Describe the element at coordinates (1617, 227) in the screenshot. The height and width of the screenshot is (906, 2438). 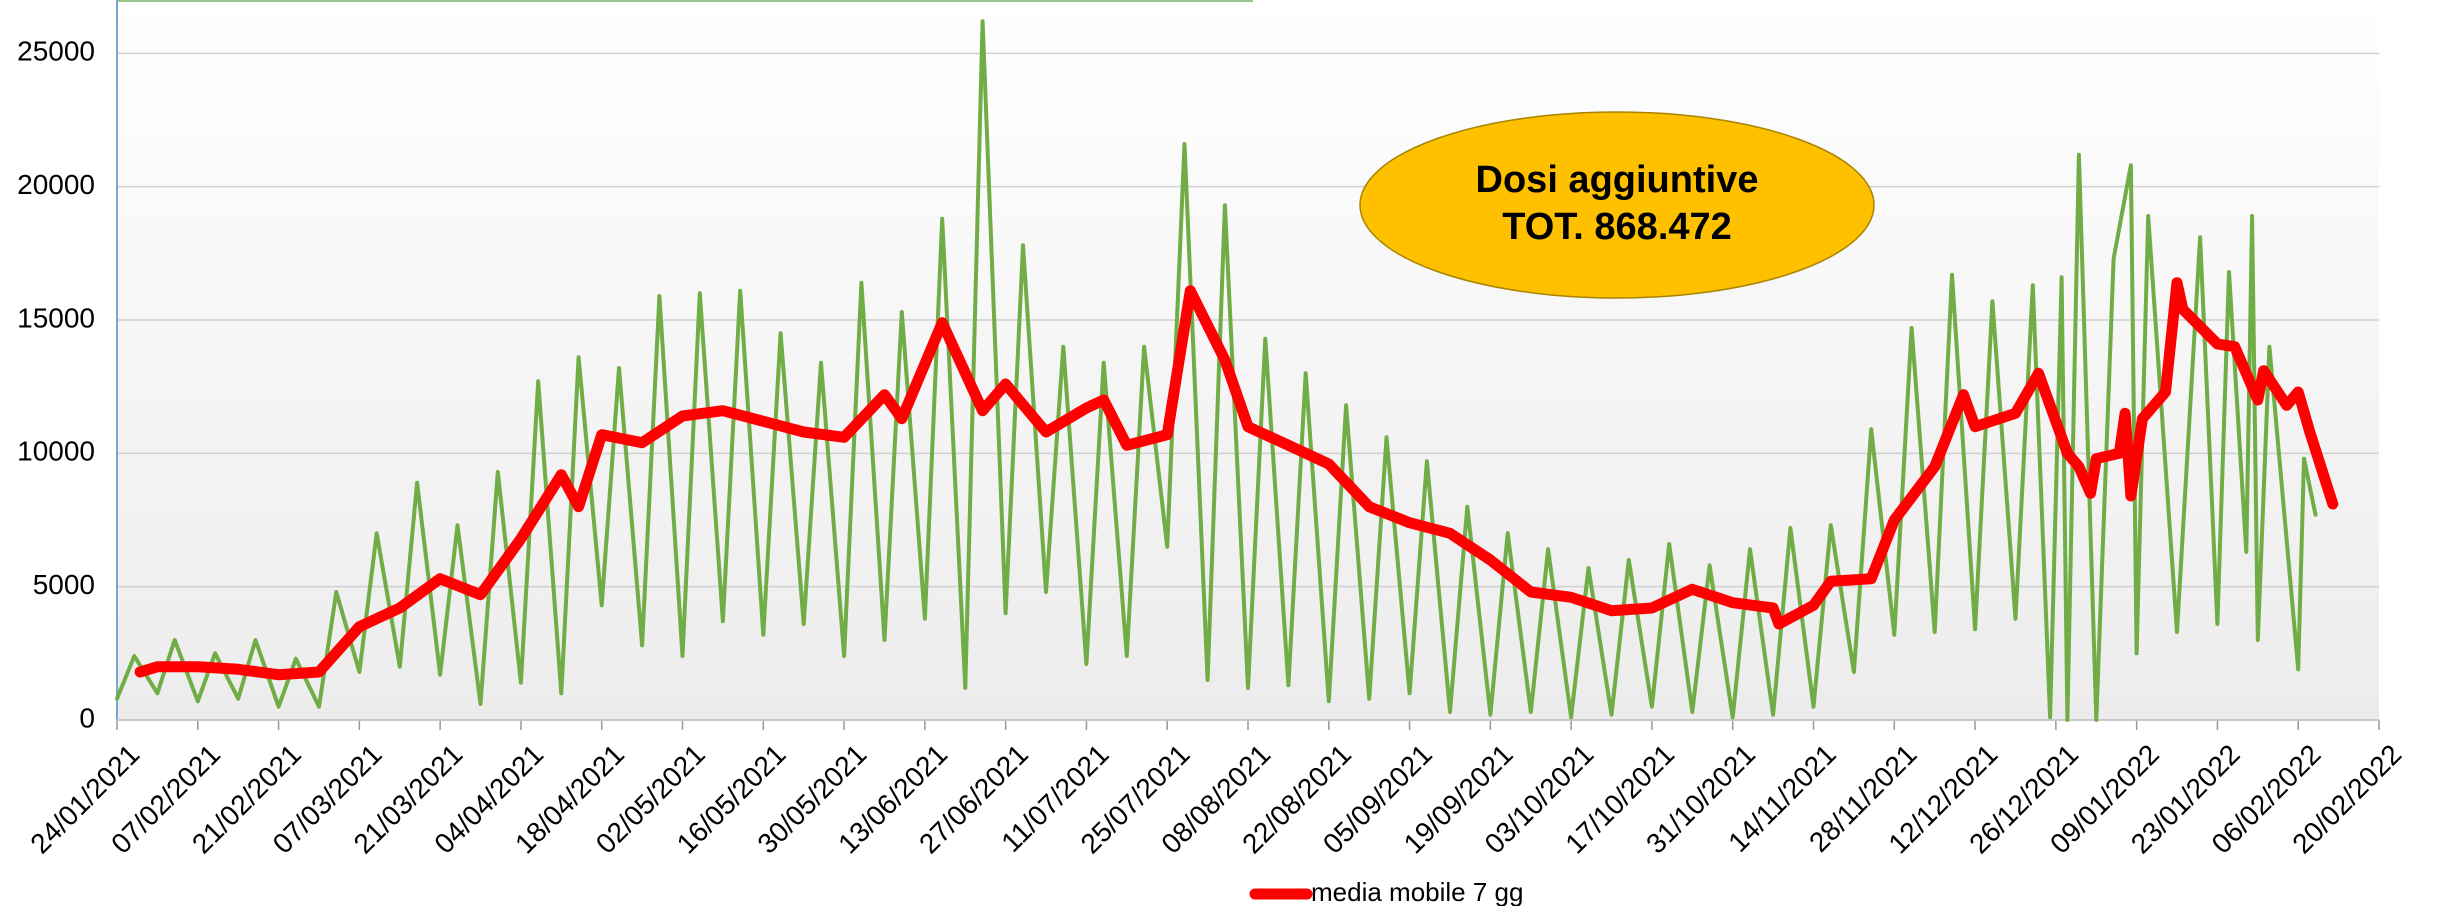
I see `annotation-text: TOT. 868.472` at that location.